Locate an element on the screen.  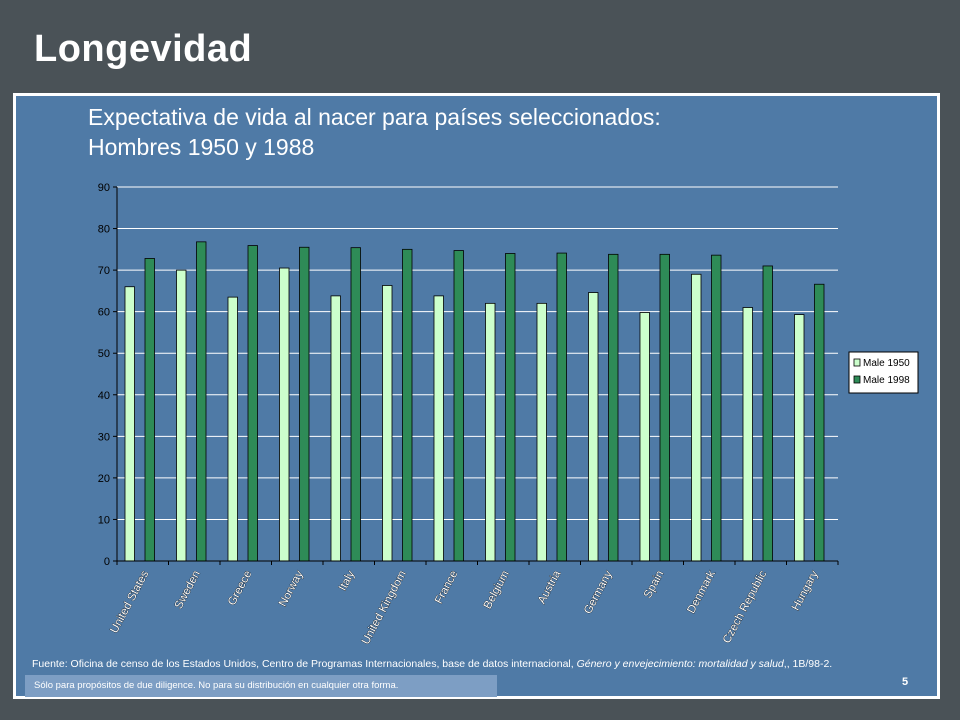
x-tick-label: Germany is located at coordinates (598, 593).